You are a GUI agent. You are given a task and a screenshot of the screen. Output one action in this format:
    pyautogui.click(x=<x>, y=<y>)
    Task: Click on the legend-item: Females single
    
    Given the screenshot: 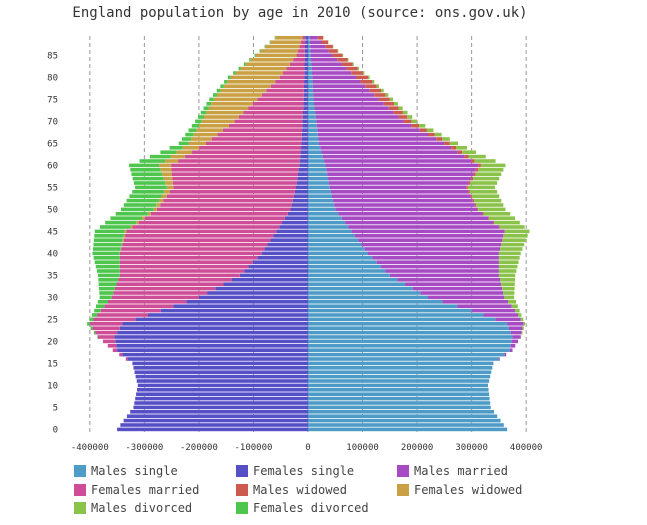 What is the action you would take?
    pyautogui.click(x=295, y=471)
    